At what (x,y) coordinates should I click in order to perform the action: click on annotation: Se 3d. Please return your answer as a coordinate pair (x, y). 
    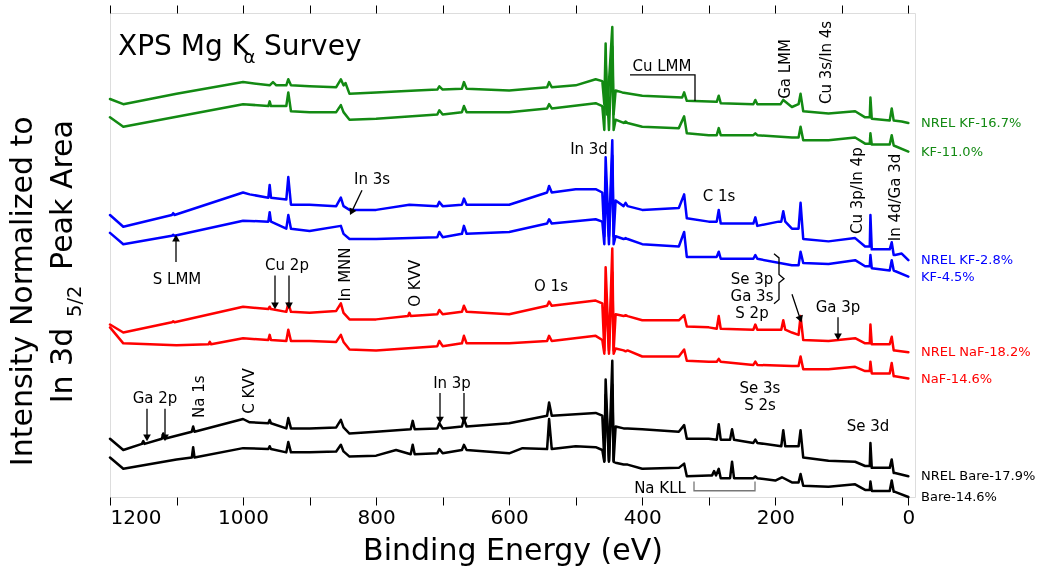
    Looking at the image, I should click on (868, 426).